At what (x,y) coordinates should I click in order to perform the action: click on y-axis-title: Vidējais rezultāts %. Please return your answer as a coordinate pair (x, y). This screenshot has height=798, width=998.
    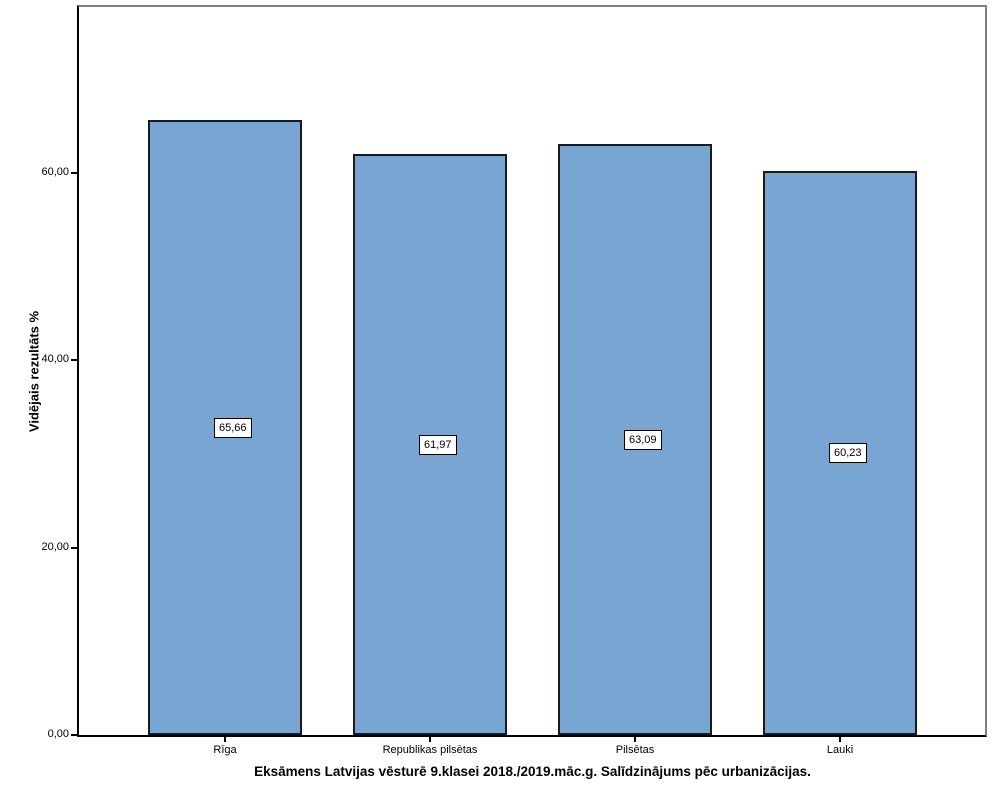
    Looking at the image, I should click on (34, 371).